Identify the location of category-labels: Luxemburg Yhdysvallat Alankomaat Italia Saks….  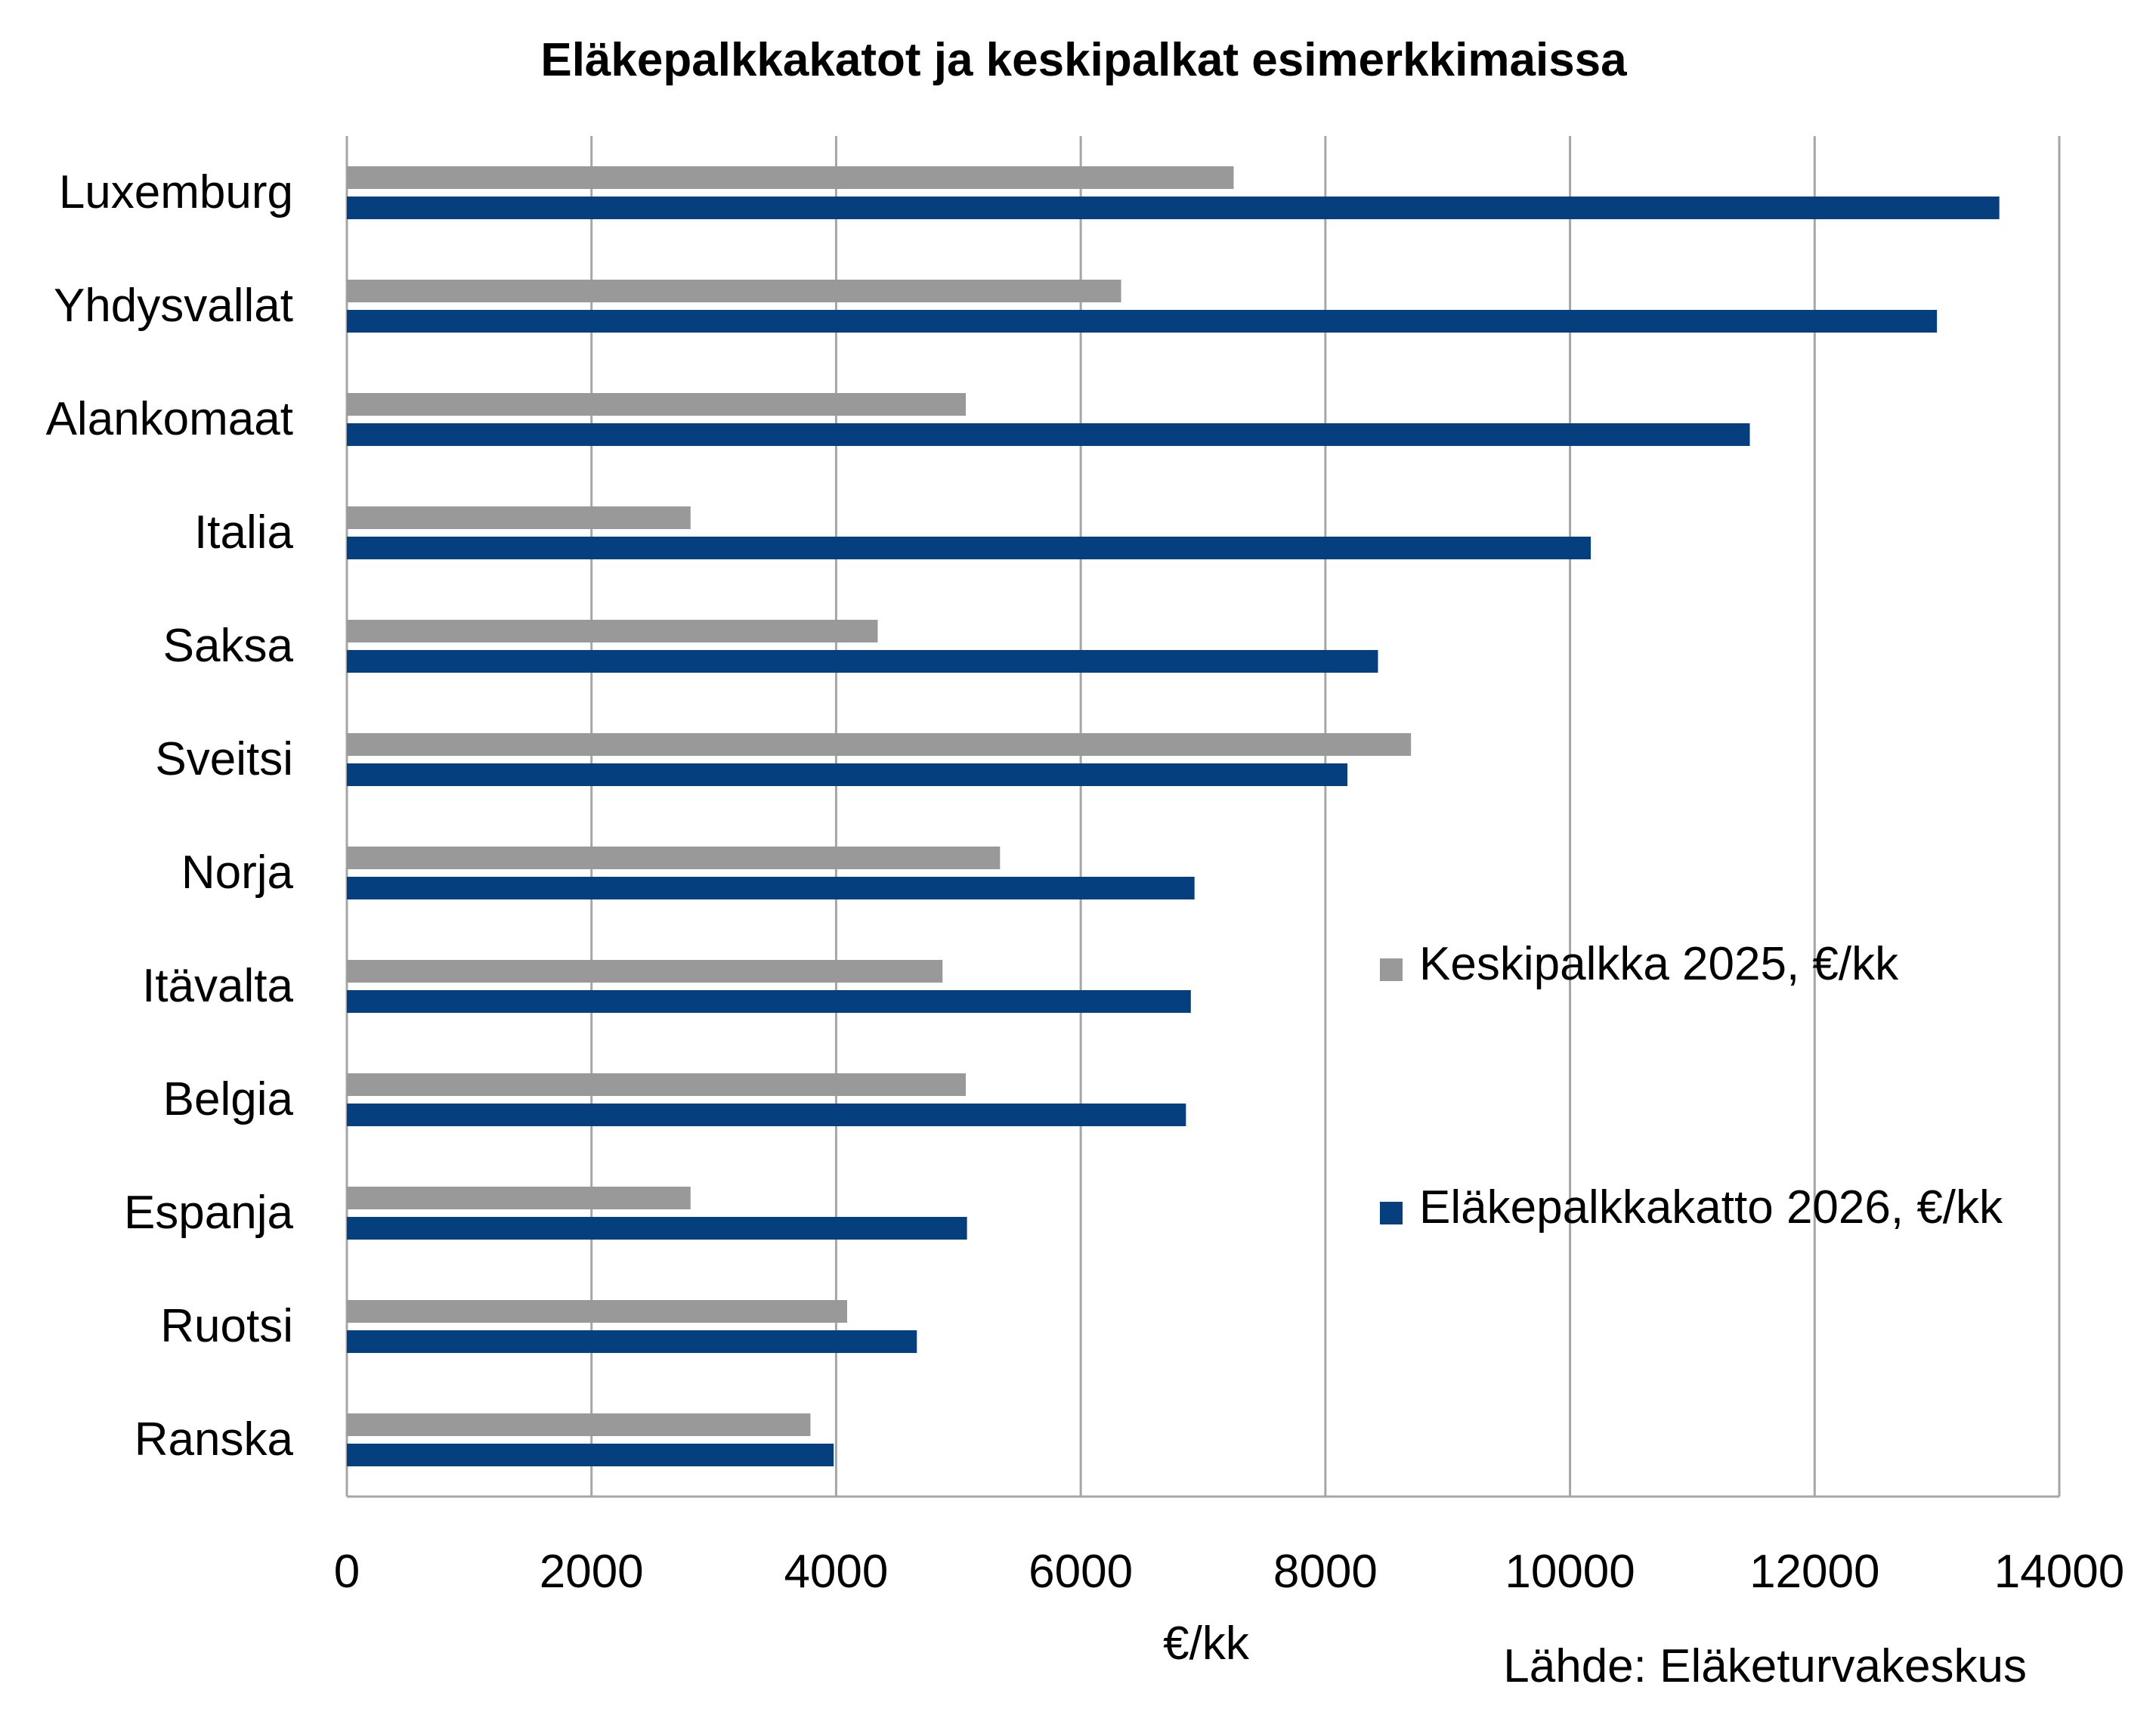
(170, 816).